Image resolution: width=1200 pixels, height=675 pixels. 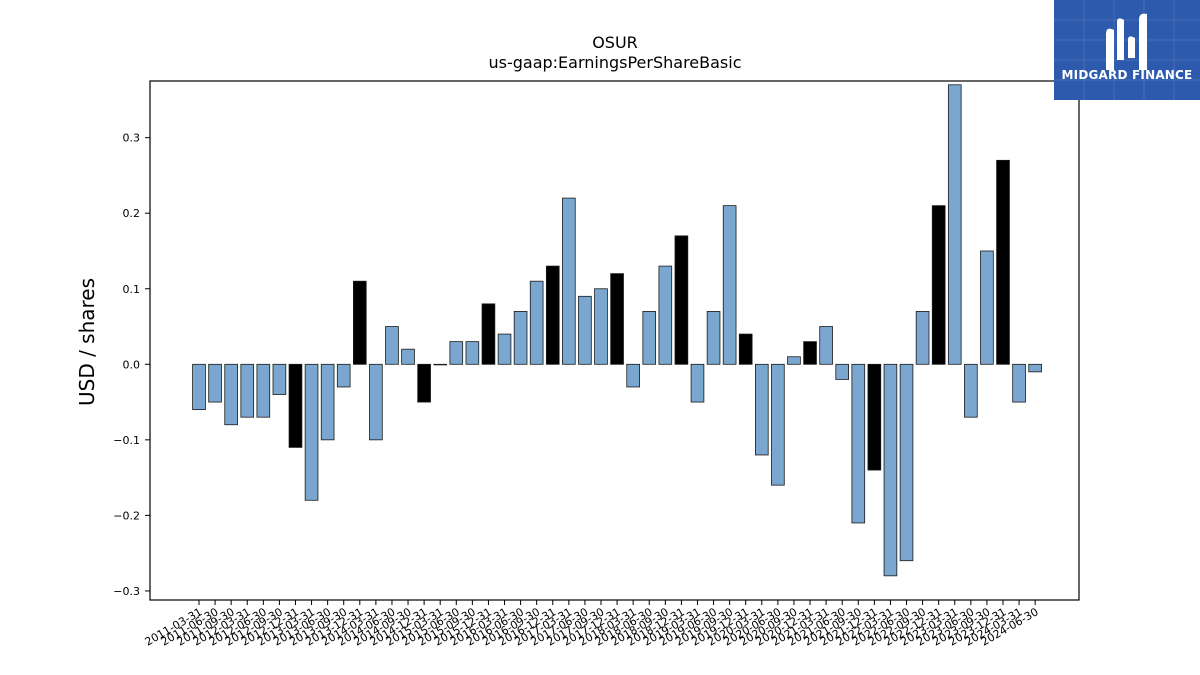 I want to click on y-tick-label: 0.1, so click(x=132, y=289).